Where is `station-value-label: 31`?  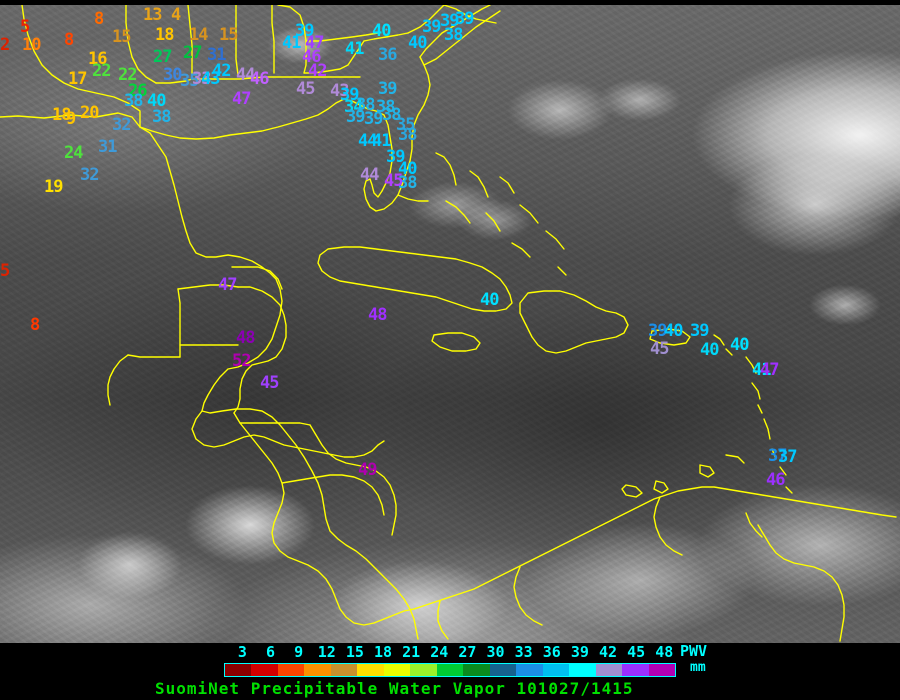
station-value-label: 31 is located at coordinates (217, 55).